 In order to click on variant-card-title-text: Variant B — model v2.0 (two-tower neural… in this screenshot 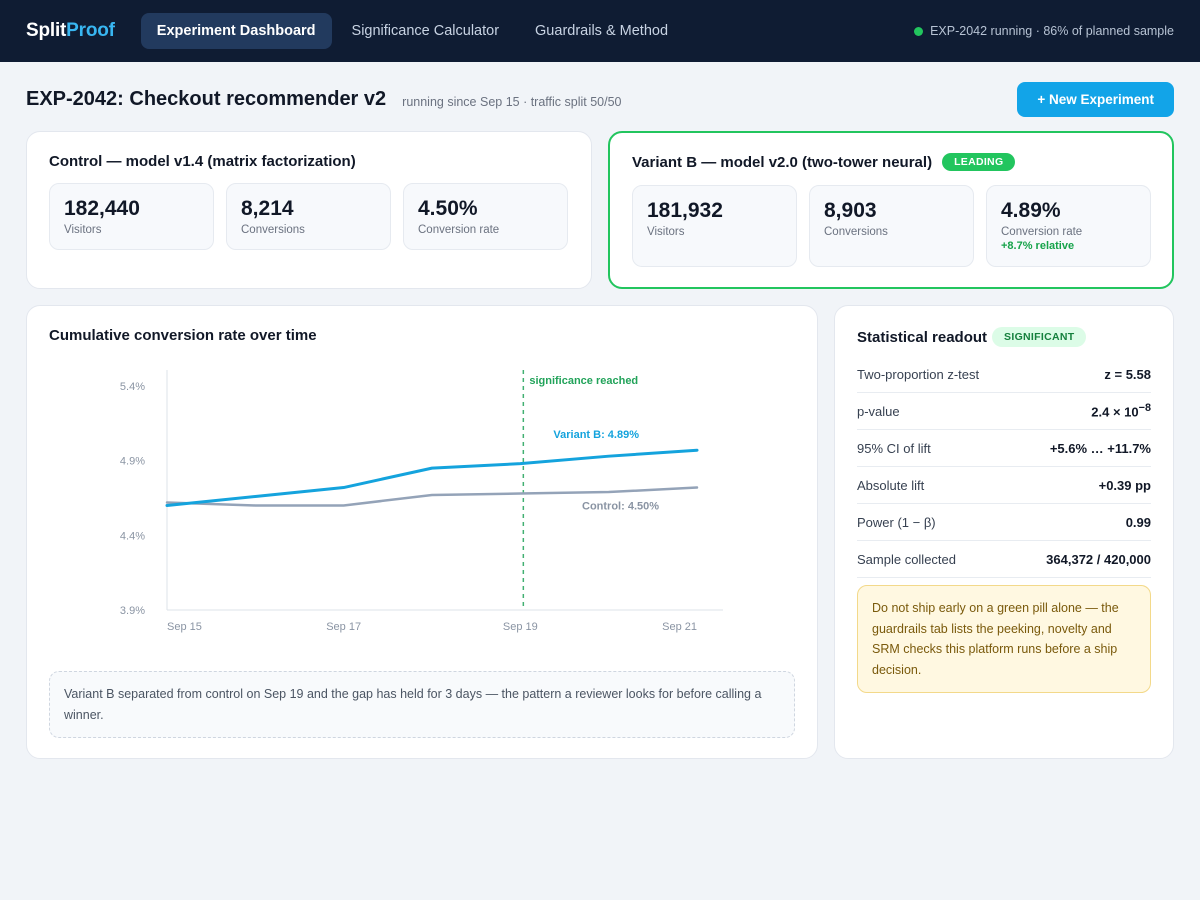, I will do `click(782, 162)`.